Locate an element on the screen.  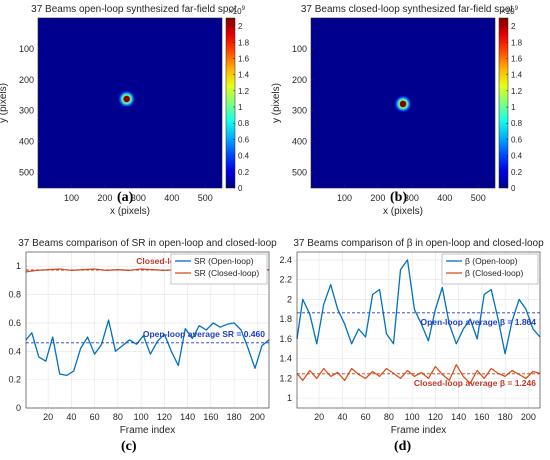
heatmap-1-xtick-label: 400 is located at coordinates (444, 198).